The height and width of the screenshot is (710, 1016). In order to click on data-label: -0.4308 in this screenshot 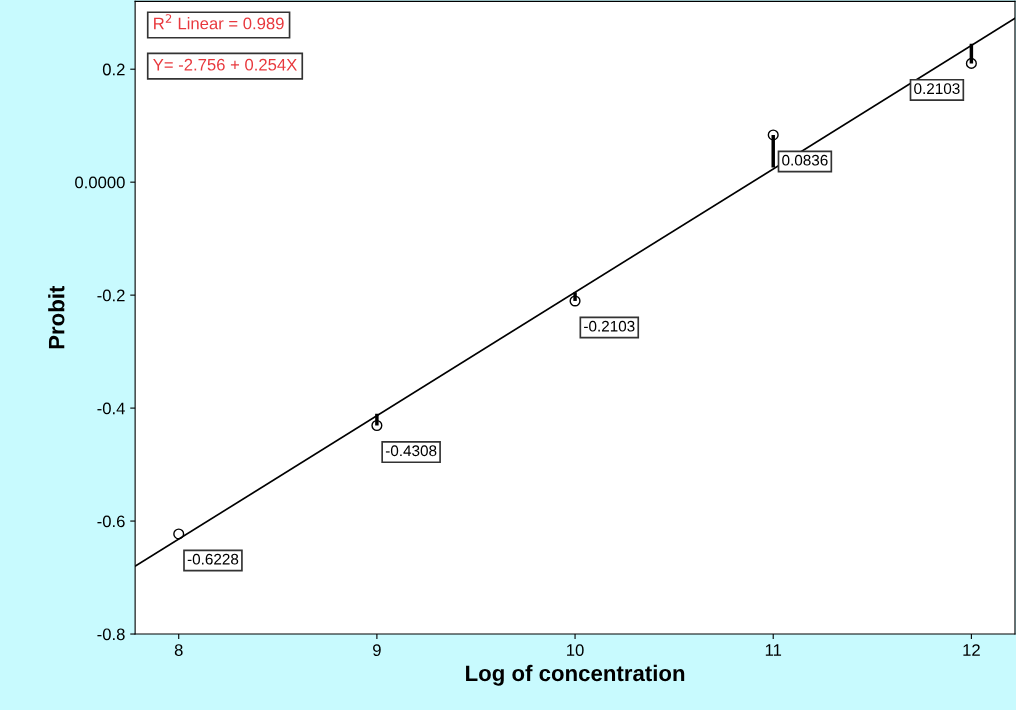, I will do `click(411, 451)`.